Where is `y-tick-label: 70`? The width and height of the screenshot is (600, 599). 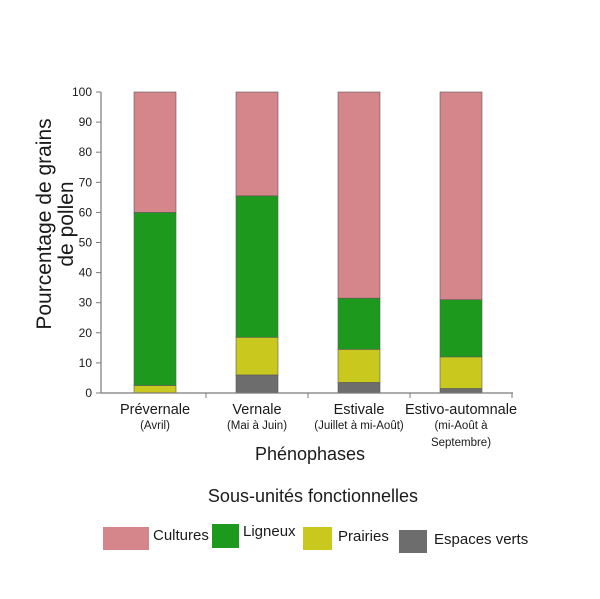 y-tick-label: 70 is located at coordinates (86, 182).